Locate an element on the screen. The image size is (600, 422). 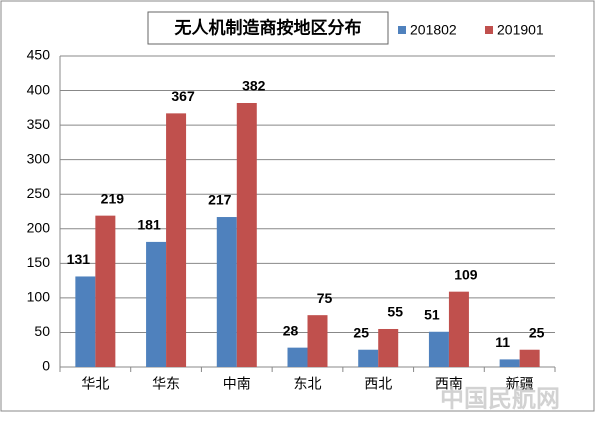
data-label: 109 is located at coordinates (466, 274).